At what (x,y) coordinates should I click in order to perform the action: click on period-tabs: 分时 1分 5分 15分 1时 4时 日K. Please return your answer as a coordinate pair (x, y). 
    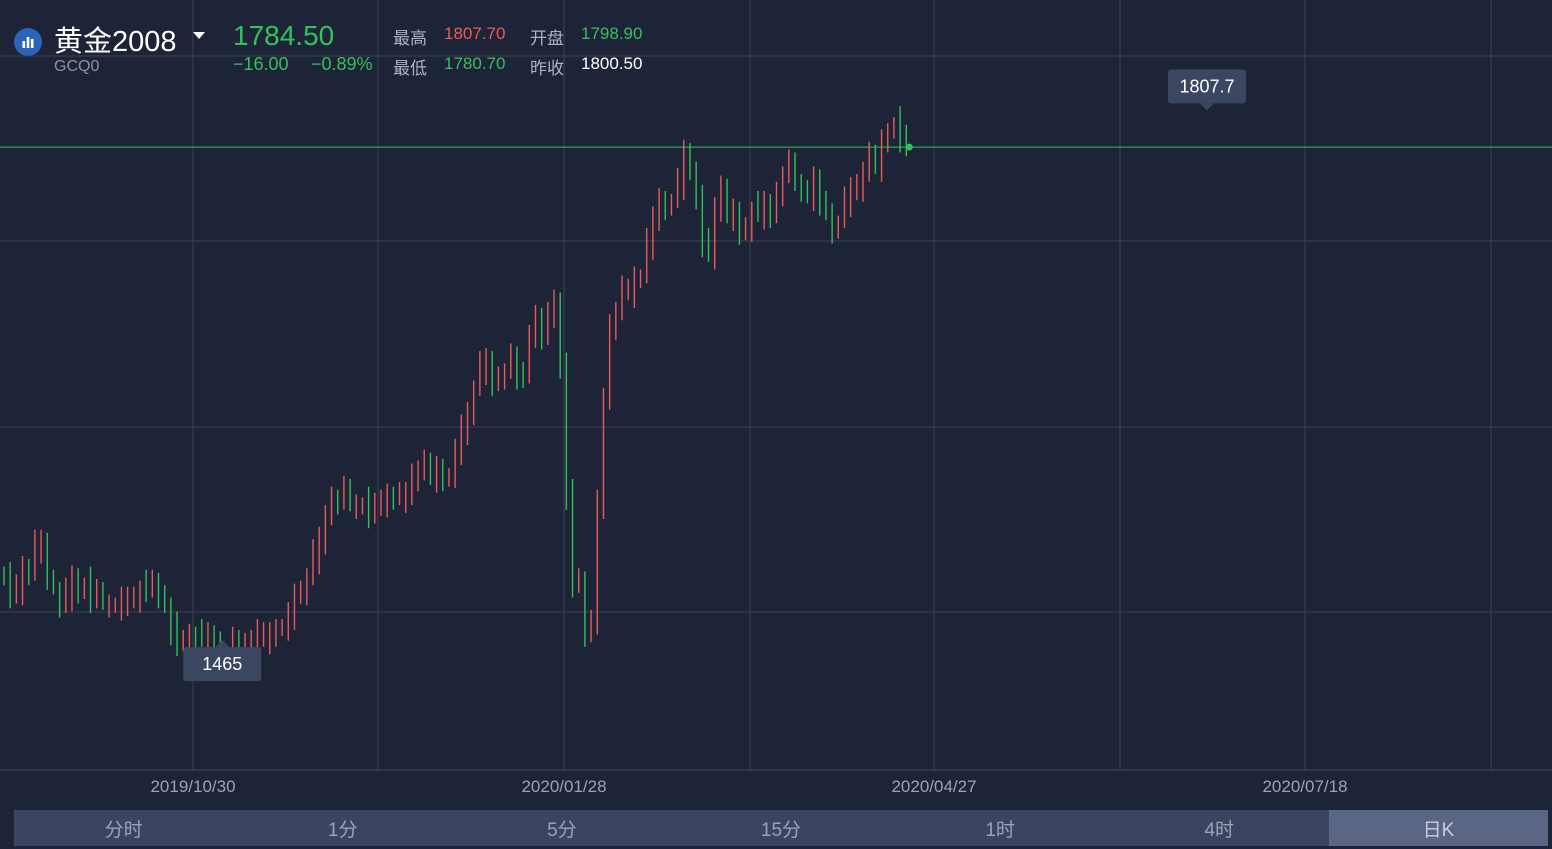
    Looking at the image, I should click on (781, 828).